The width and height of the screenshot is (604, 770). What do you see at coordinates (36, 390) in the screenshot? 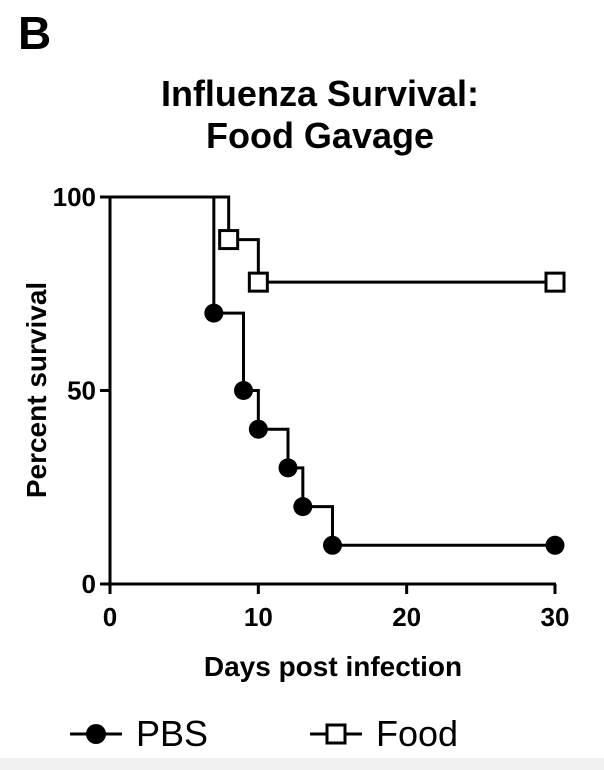
I see `y-axis-label: Percent survival` at bounding box center [36, 390].